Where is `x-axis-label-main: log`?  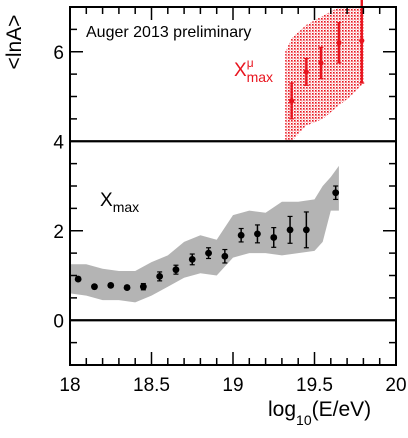 x-axis-label-main: log is located at coordinates (282, 409).